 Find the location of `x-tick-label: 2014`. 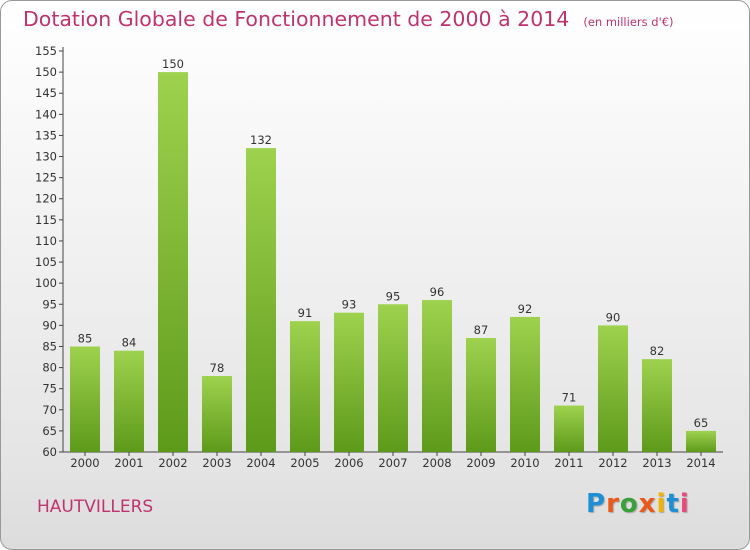

x-tick-label: 2014 is located at coordinates (700, 463).